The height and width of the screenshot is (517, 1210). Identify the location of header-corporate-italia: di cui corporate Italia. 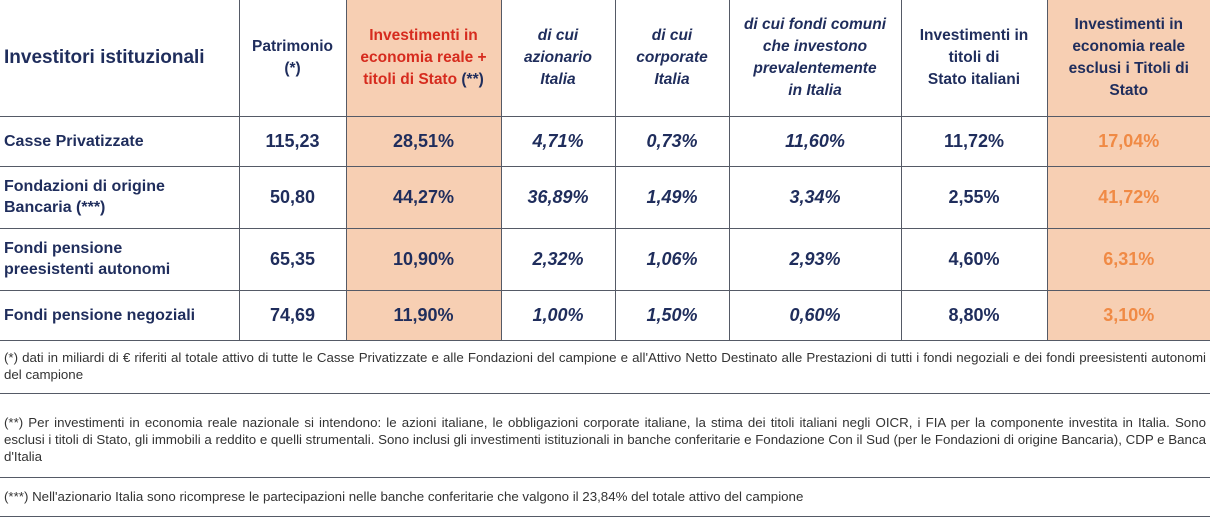
(672, 58).